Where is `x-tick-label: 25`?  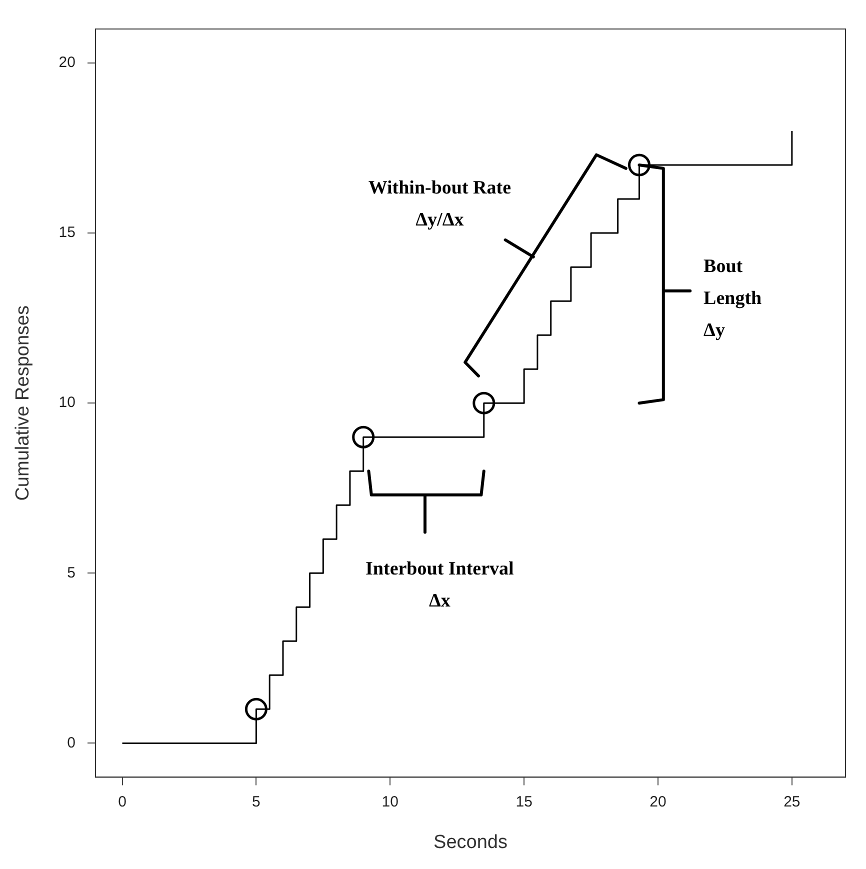
x-tick-label: 25 is located at coordinates (792, 801).